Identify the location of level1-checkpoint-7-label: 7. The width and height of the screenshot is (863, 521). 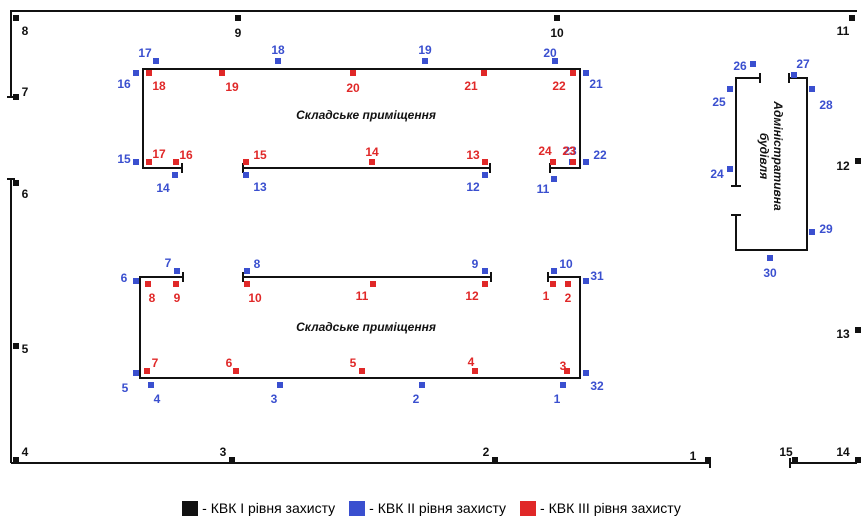
(25, 92).